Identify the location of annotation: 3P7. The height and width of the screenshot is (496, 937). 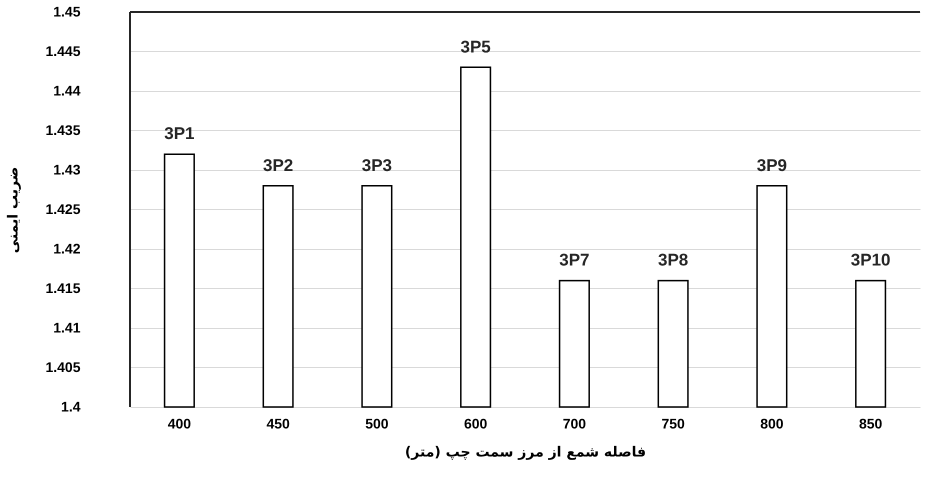
(574, 260).